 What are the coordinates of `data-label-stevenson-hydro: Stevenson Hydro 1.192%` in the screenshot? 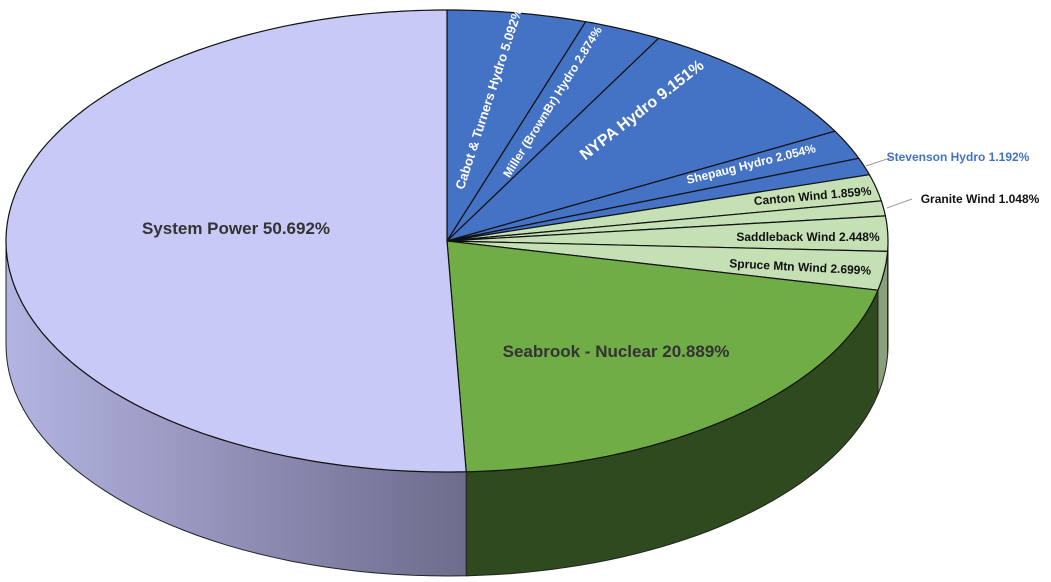 It's located at (958, 157).